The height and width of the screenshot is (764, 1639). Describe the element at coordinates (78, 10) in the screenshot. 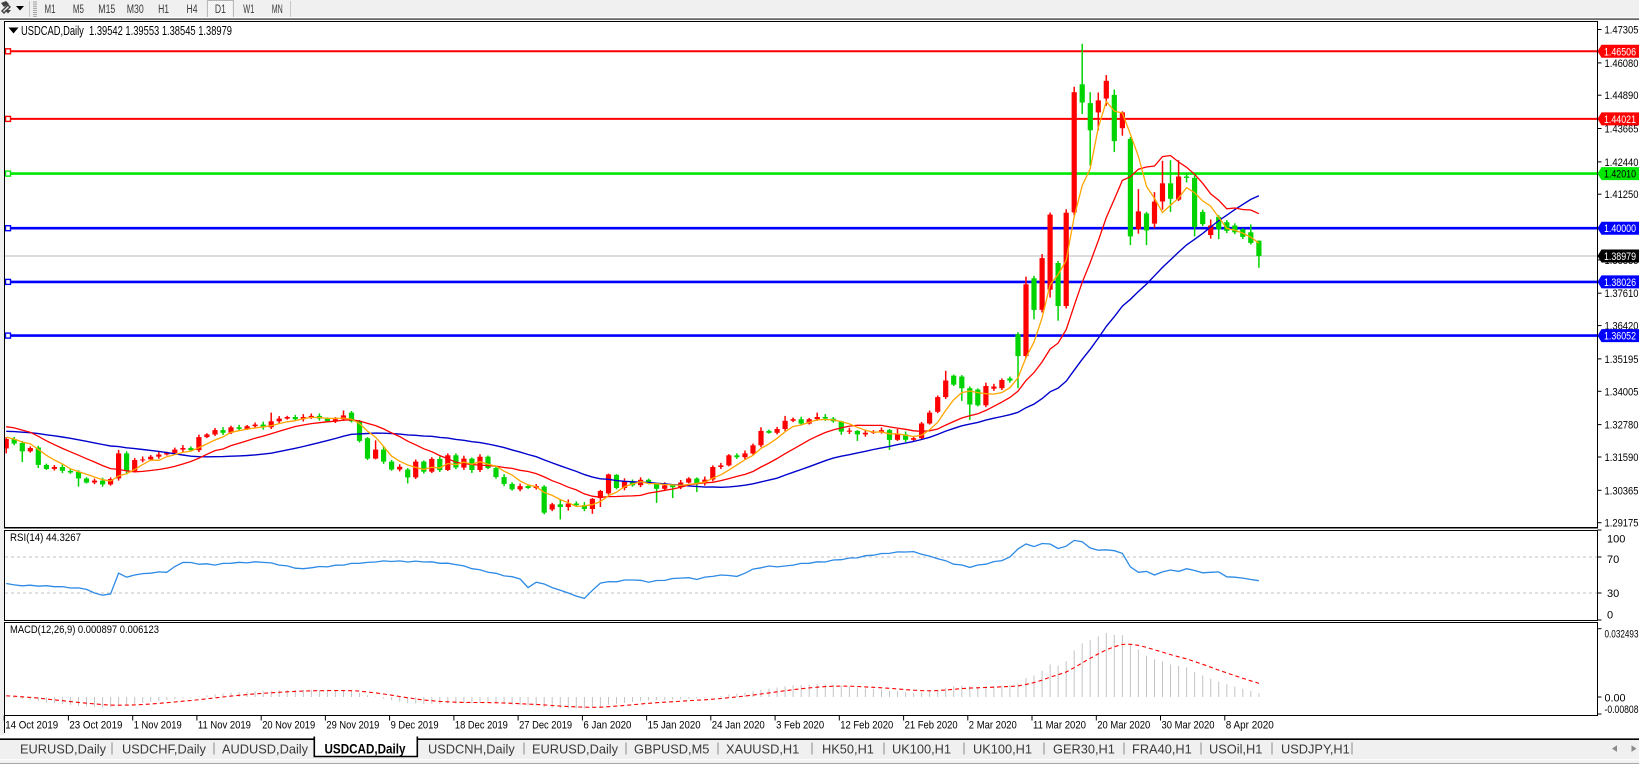

I see `svg-text: M5` at that location.